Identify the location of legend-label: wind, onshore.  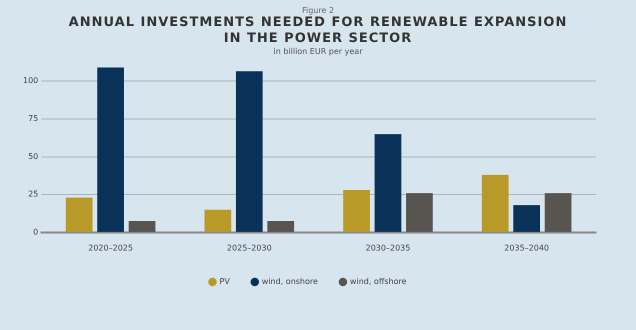
(290, 281).